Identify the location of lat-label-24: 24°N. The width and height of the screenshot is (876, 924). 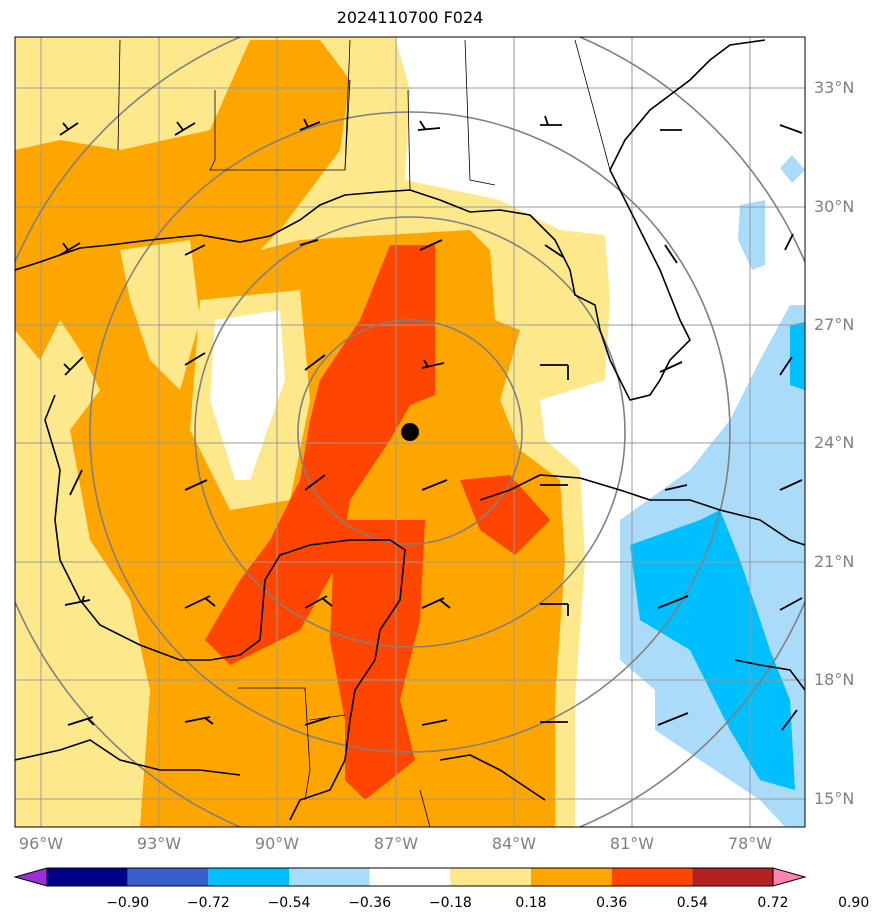
(834, 442).